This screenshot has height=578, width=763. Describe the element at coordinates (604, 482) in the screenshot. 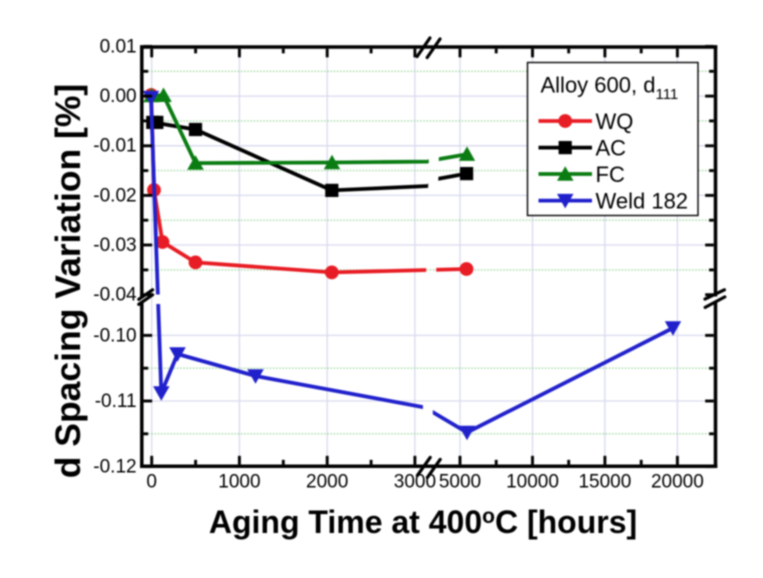

I see `svg-text: 15000` at that location.